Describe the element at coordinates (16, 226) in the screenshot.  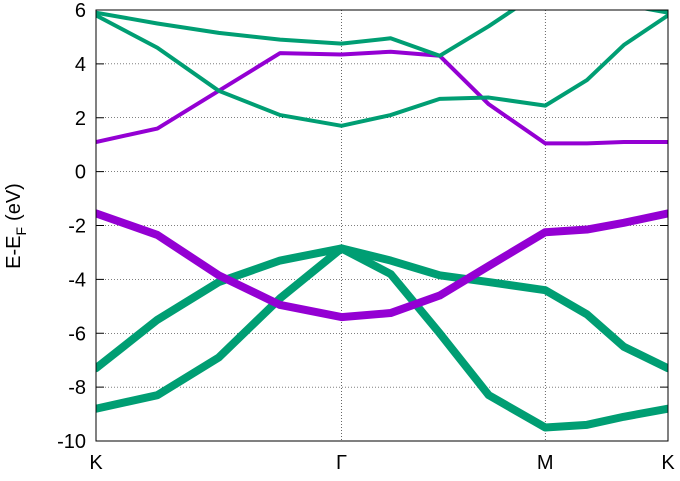
I see `y-axis-label: E-EF (eV)` at that location.